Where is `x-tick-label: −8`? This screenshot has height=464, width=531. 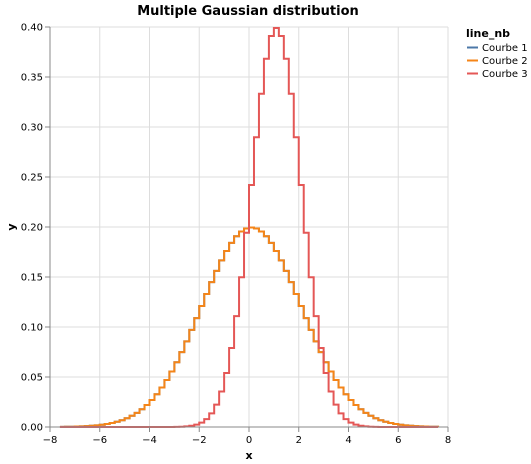 x-tick-label: −8 is located at coordinates (50, 440).